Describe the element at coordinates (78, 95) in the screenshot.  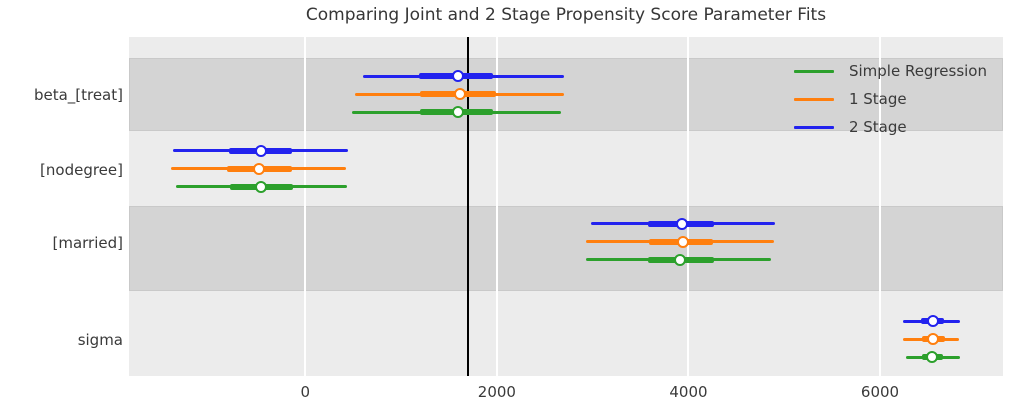
I see `y-tick-label: beta_[treat]` at that location.